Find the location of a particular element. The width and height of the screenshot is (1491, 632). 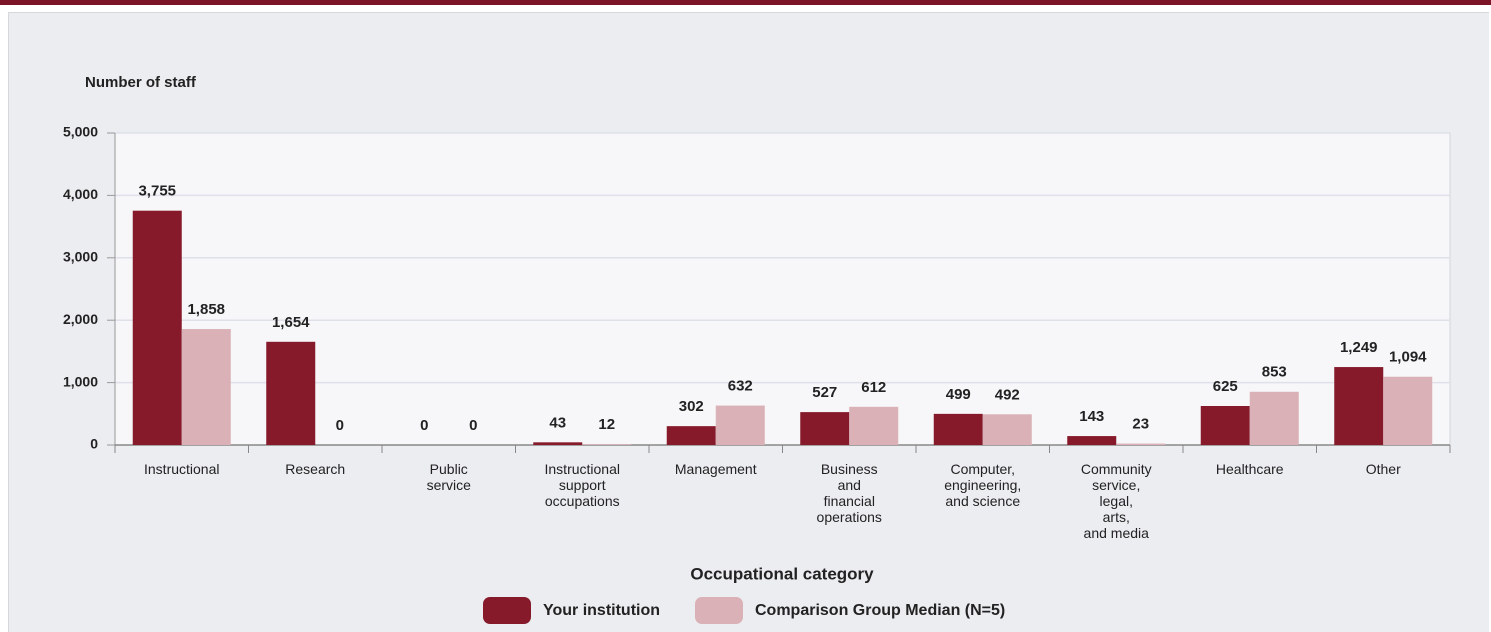

value-label: 1,858 is located at coordinates (206, 309).